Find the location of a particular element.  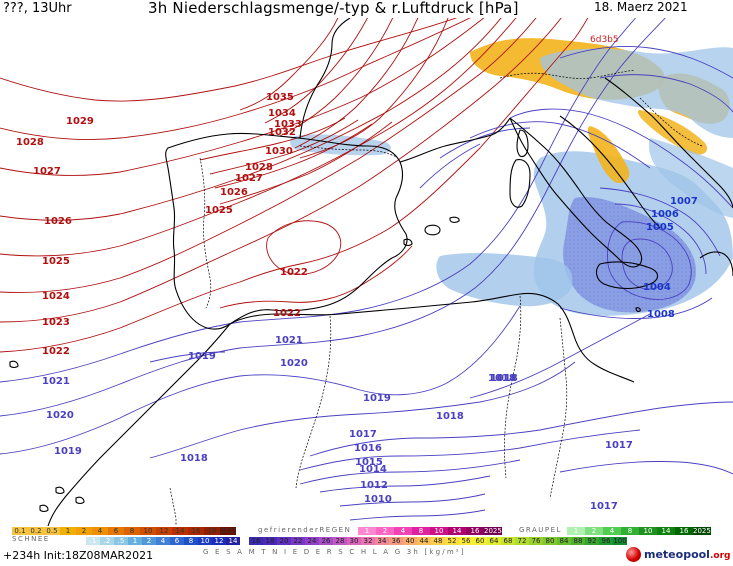

sardinia is located at coordinates (520, 183).